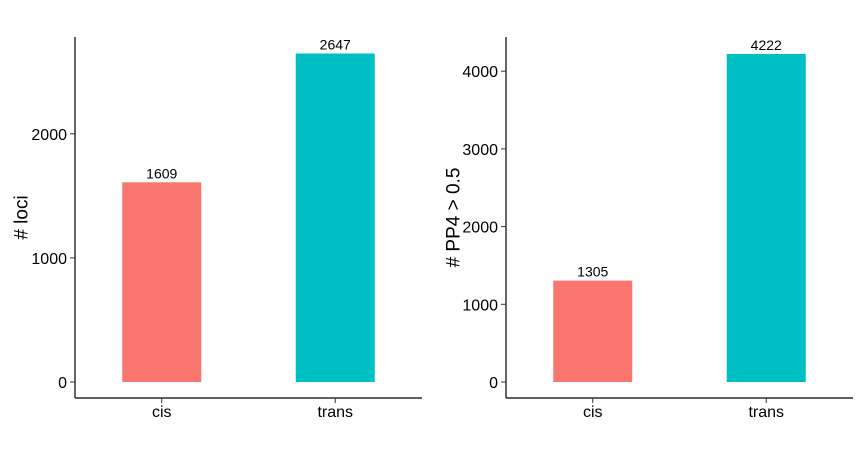  I want to click on data-label-cis: 1305, so click(592, 272).